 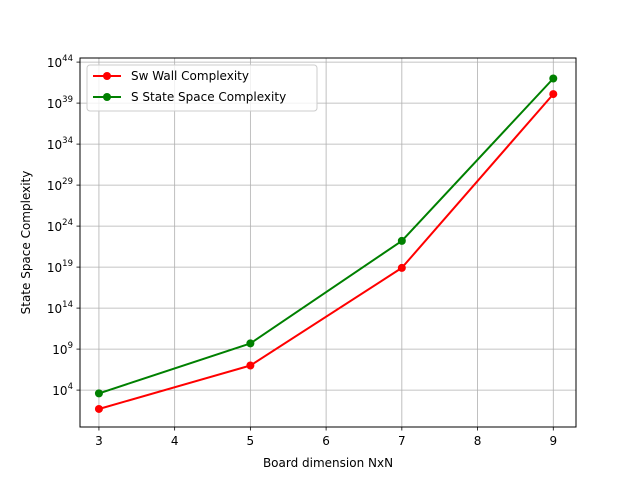 What do you see at coordinates (67, 59) in the screenshot?
I see `y-tick-exponent: 44` at bounding box center [67, 59].